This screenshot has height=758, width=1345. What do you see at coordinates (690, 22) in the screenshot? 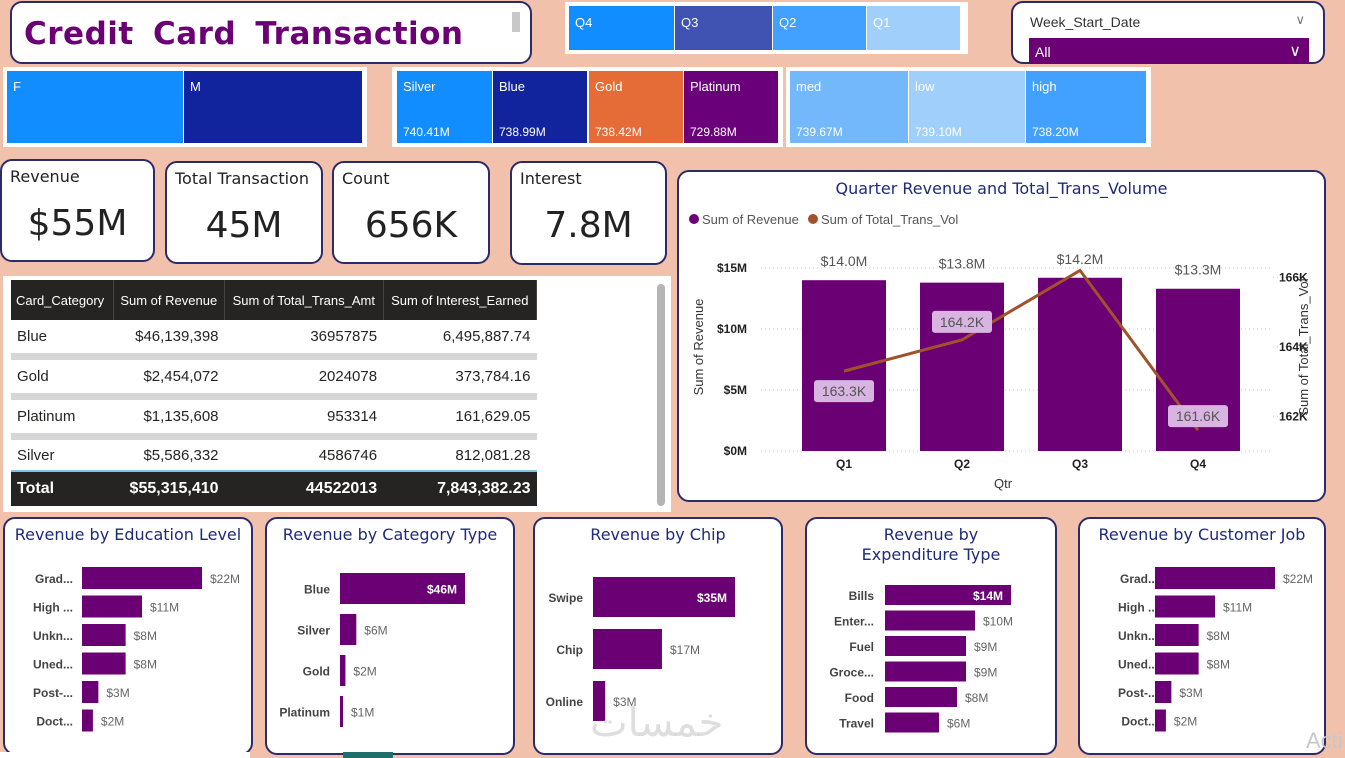
I see `tile-label: Q3` at bounding box center [690, 22].